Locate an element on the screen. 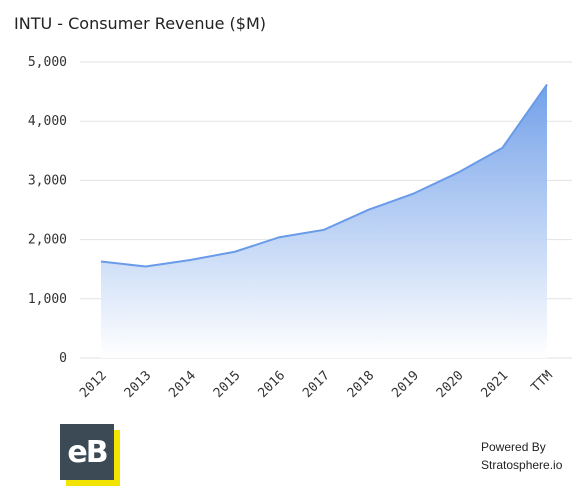  powered-by-brand: Stratosphere.io is located at coordinates (522, 465).